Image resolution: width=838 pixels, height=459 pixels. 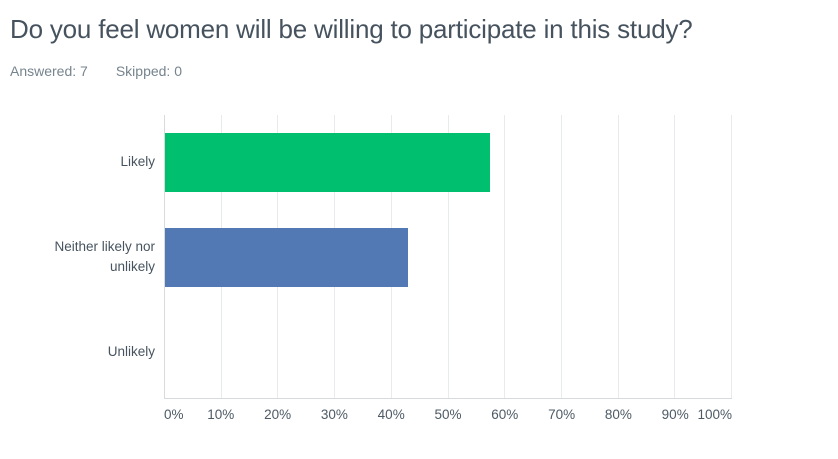 What do you see at coordinates (334, 414) in the screenshot?
I see `x-tick-label: 30%` at bounding box center [334, 414].